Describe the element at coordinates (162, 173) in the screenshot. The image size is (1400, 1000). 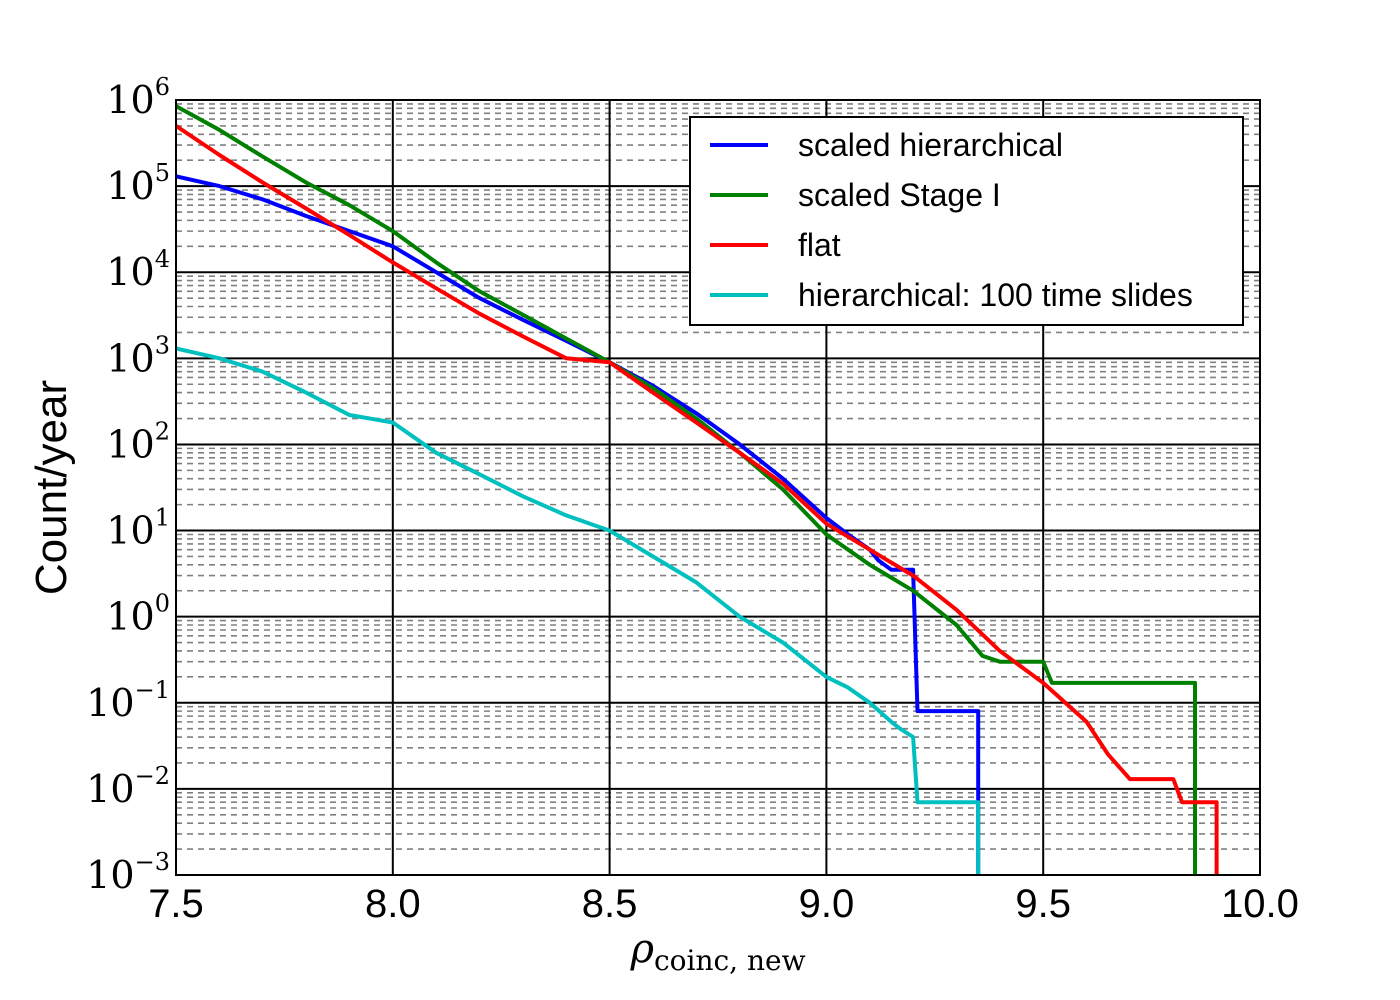
I see `y-tick-exponent: 5` at that location.